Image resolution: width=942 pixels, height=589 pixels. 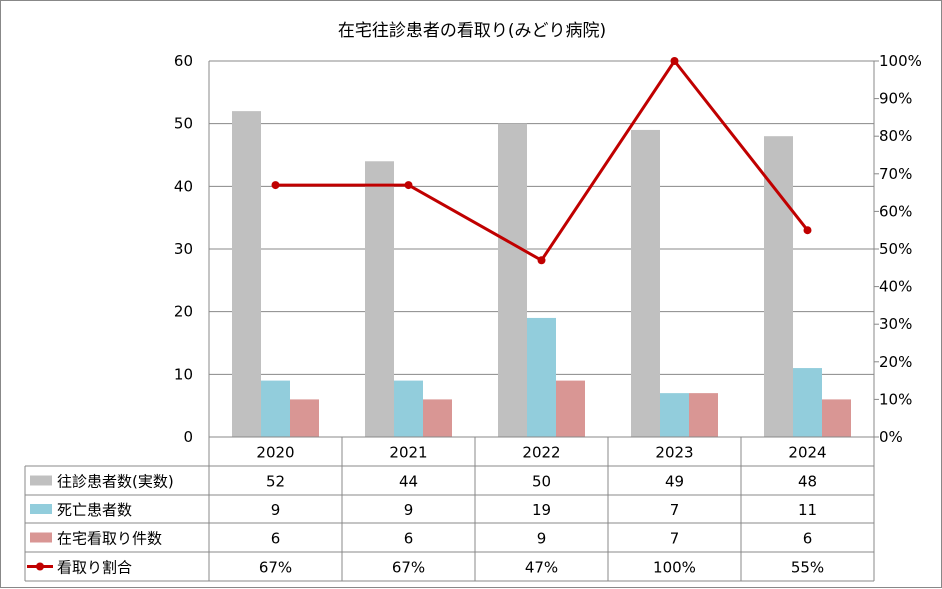 I want to click on bar-死亡患者数-2021, so click(x=408, y=408).